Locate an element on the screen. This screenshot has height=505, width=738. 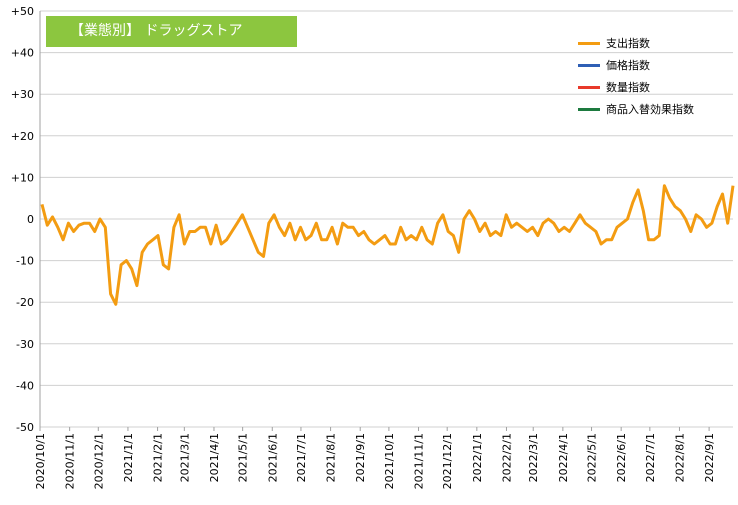
x-tick-label: 2022/7/1 is located at coordinates (650, 457).